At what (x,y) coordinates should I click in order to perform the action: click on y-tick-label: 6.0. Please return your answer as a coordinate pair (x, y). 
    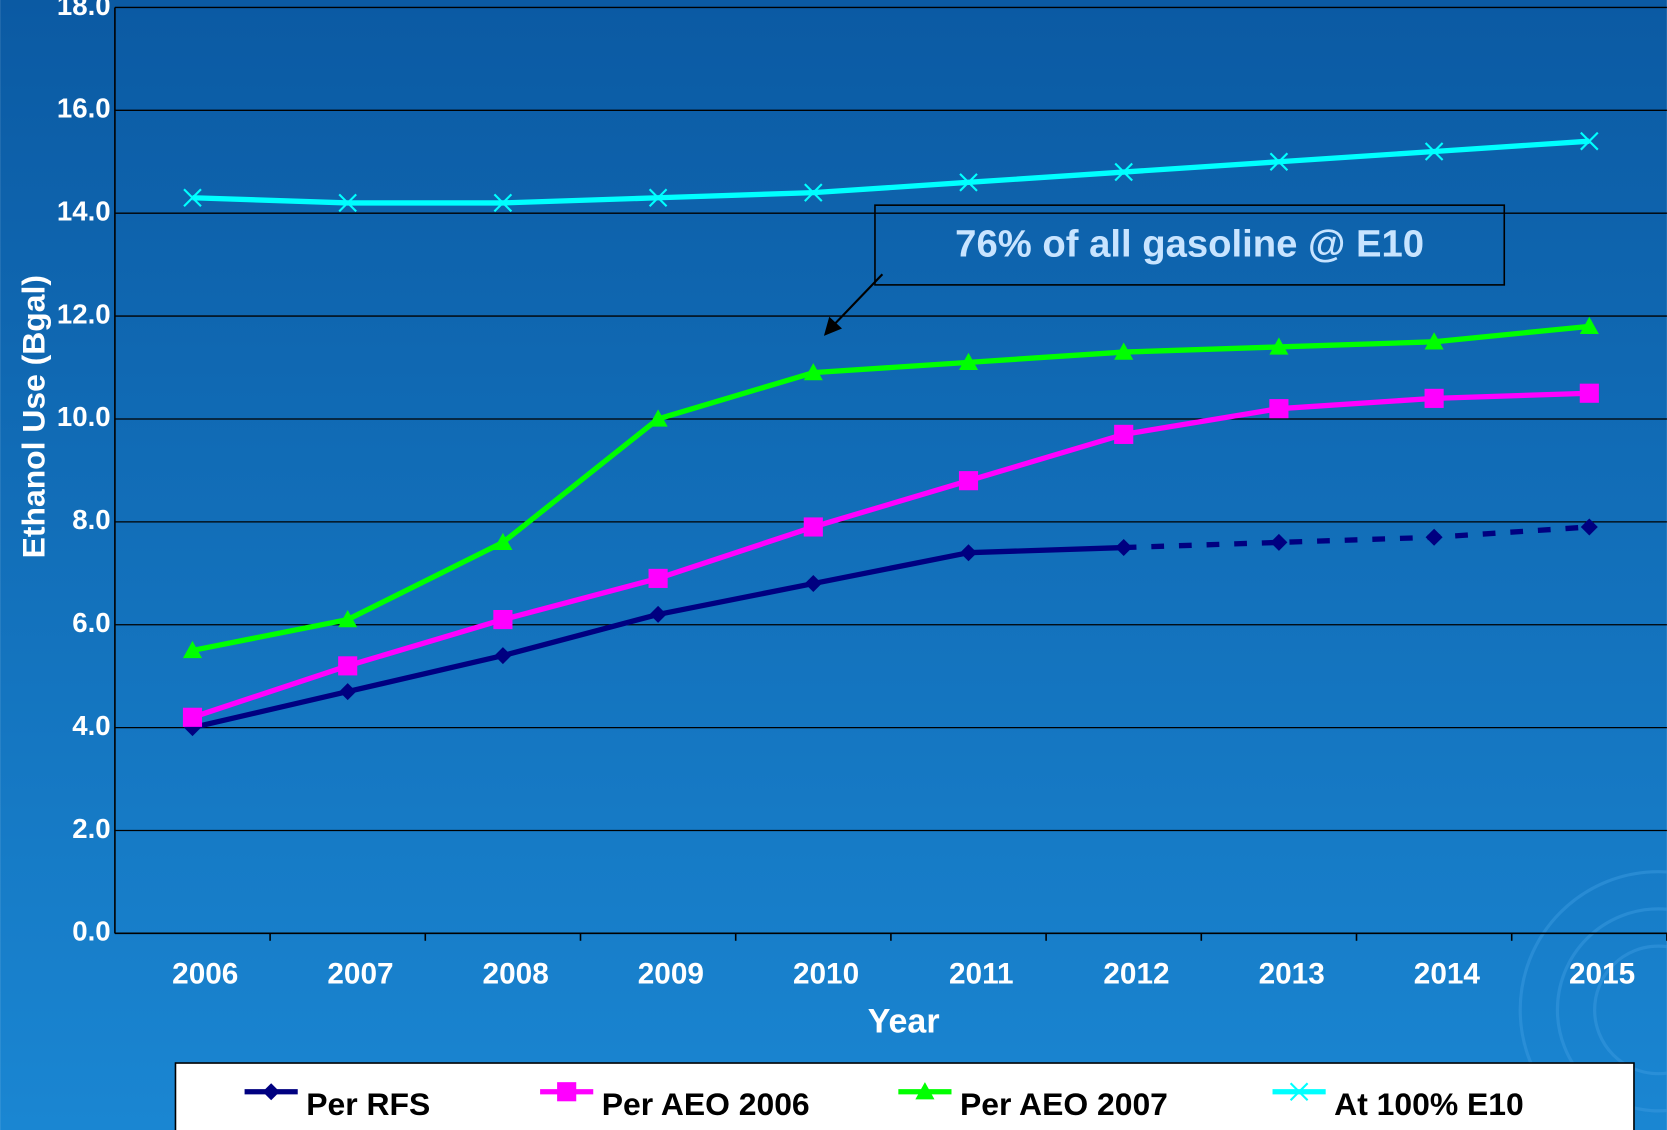
    Looking at the image, I should click on (91, 622).